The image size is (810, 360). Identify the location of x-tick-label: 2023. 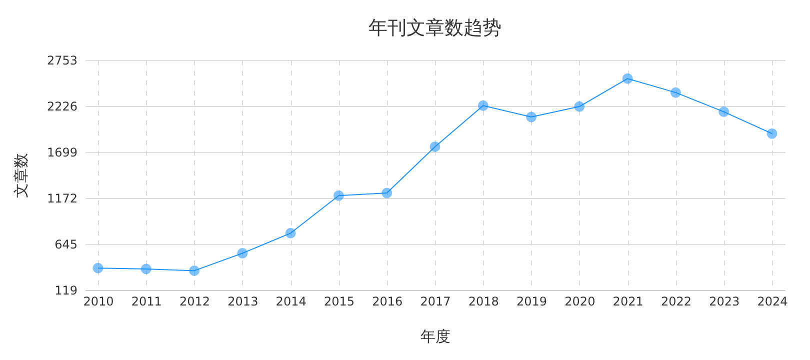
(724, 301).